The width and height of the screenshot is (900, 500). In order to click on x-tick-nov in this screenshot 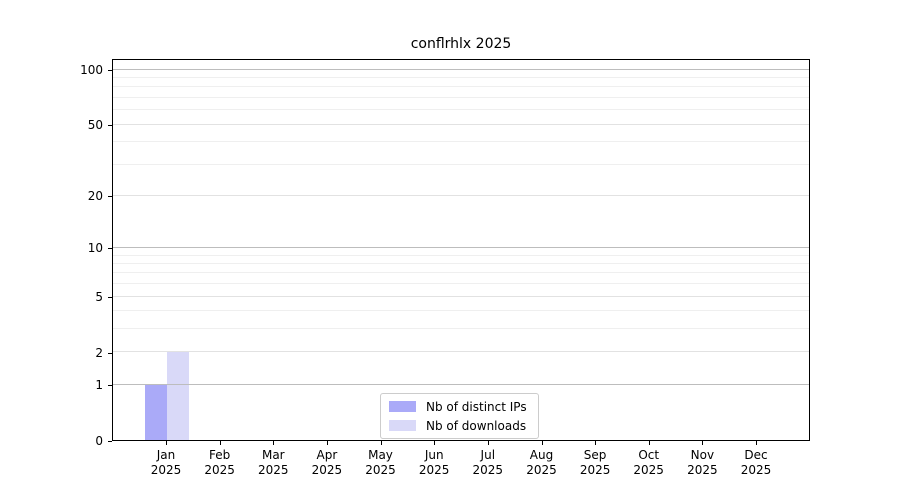, I will do `click(703, 443)`.